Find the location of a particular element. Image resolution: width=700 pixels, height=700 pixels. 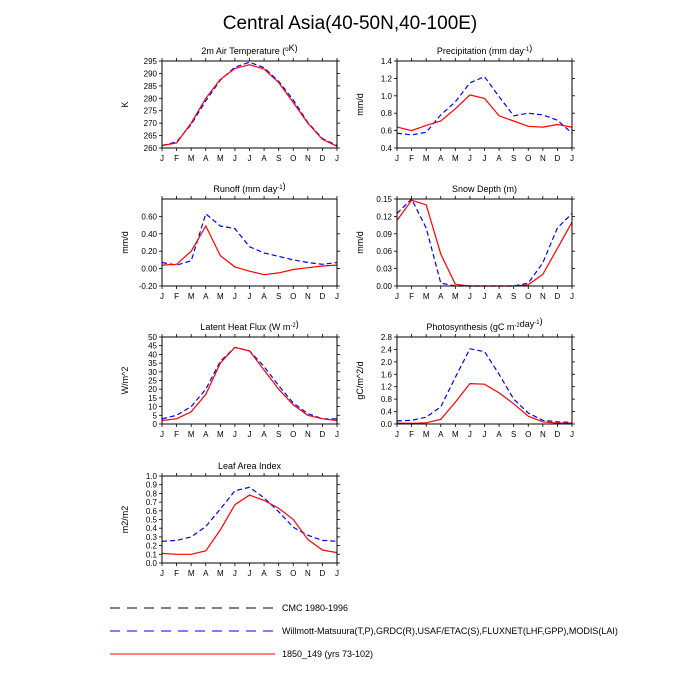

y-tick-label: 10 is located at coordinates (152, 407).